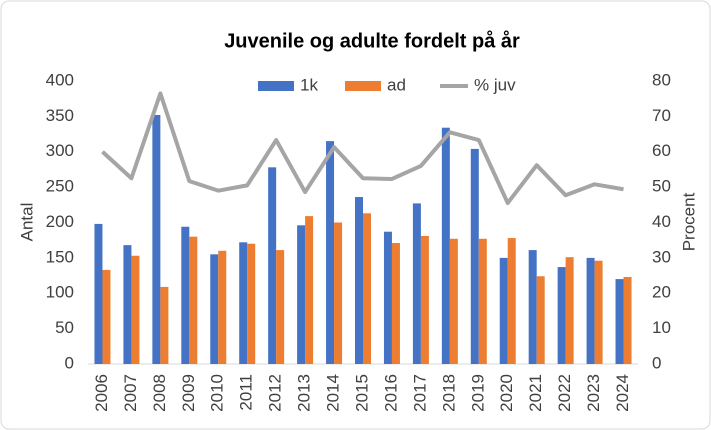  What do you see at coordinates (535, 393) in the screenshot?
I see `x-tick-label: 2021` at bounding box center [535, 393].